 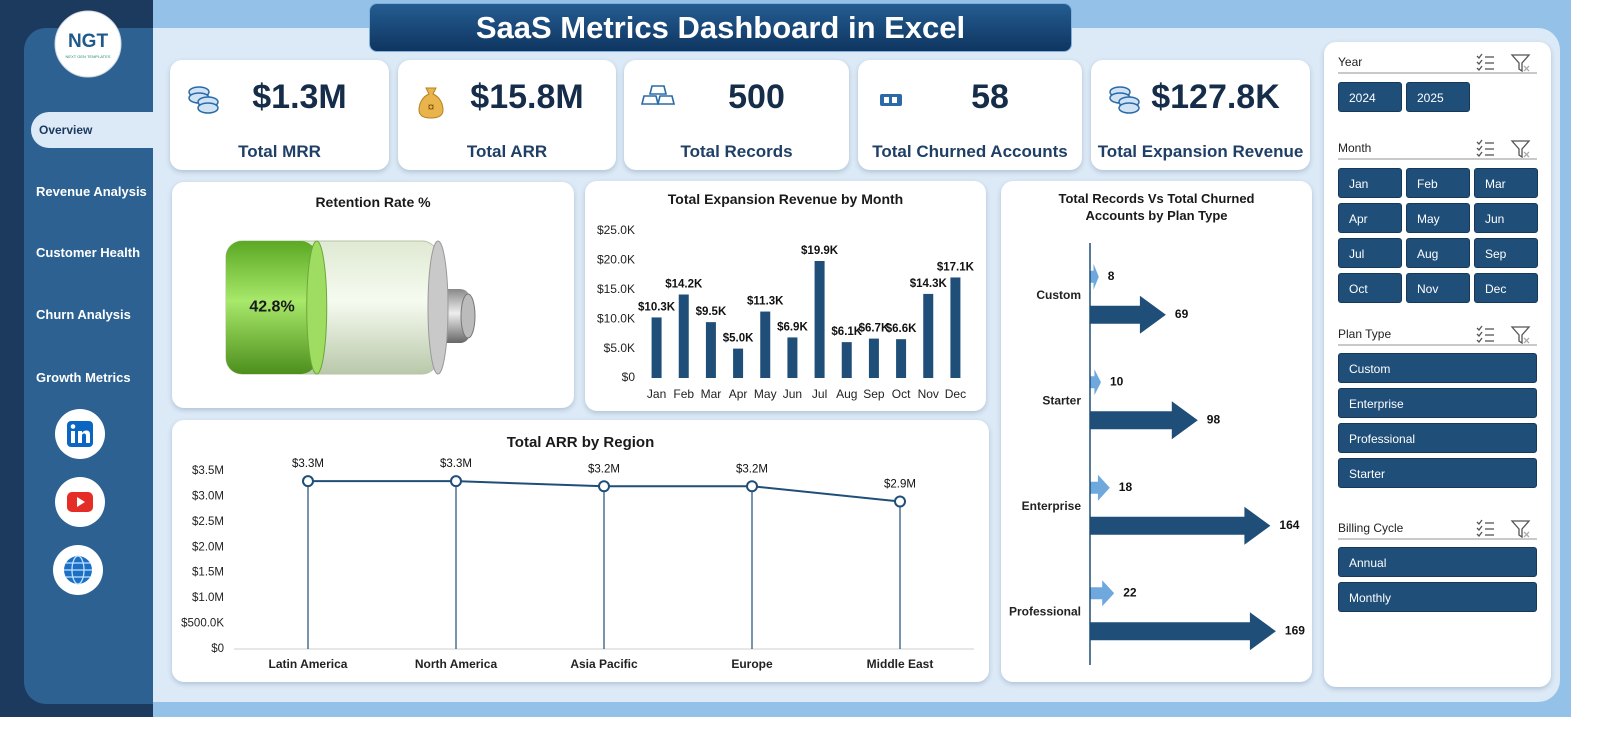 I want to click on nav-item: Customer Health, so click(x=88, y=252).